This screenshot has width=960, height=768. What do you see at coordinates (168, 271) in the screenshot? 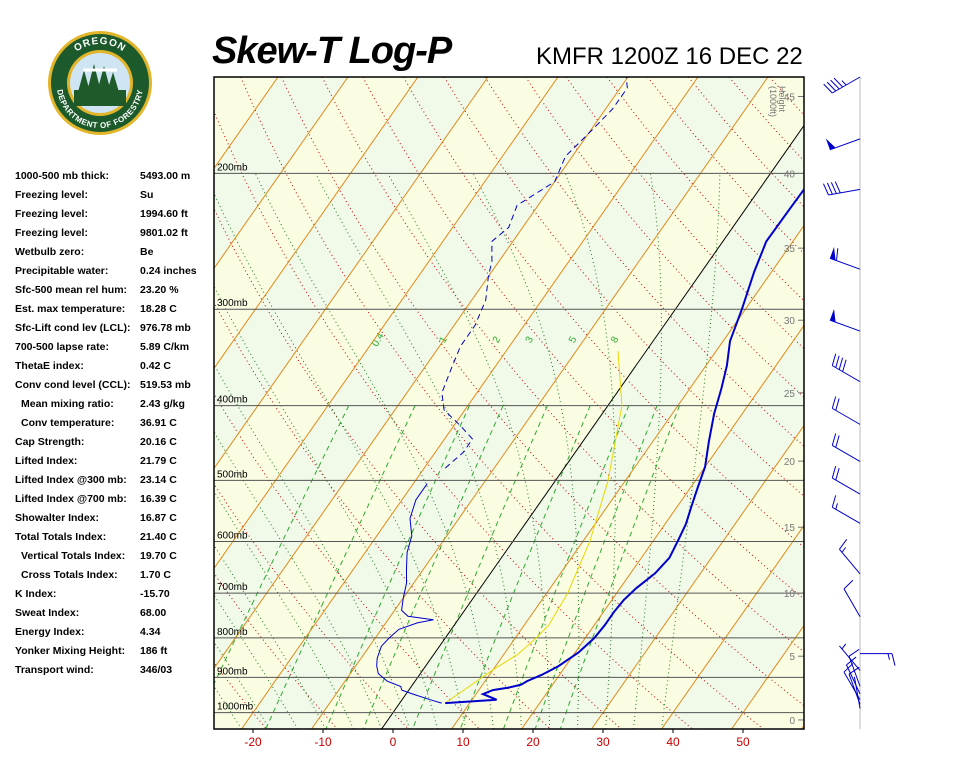
I see `index-value: 0.24 inches` at bounding box center [168, 271].